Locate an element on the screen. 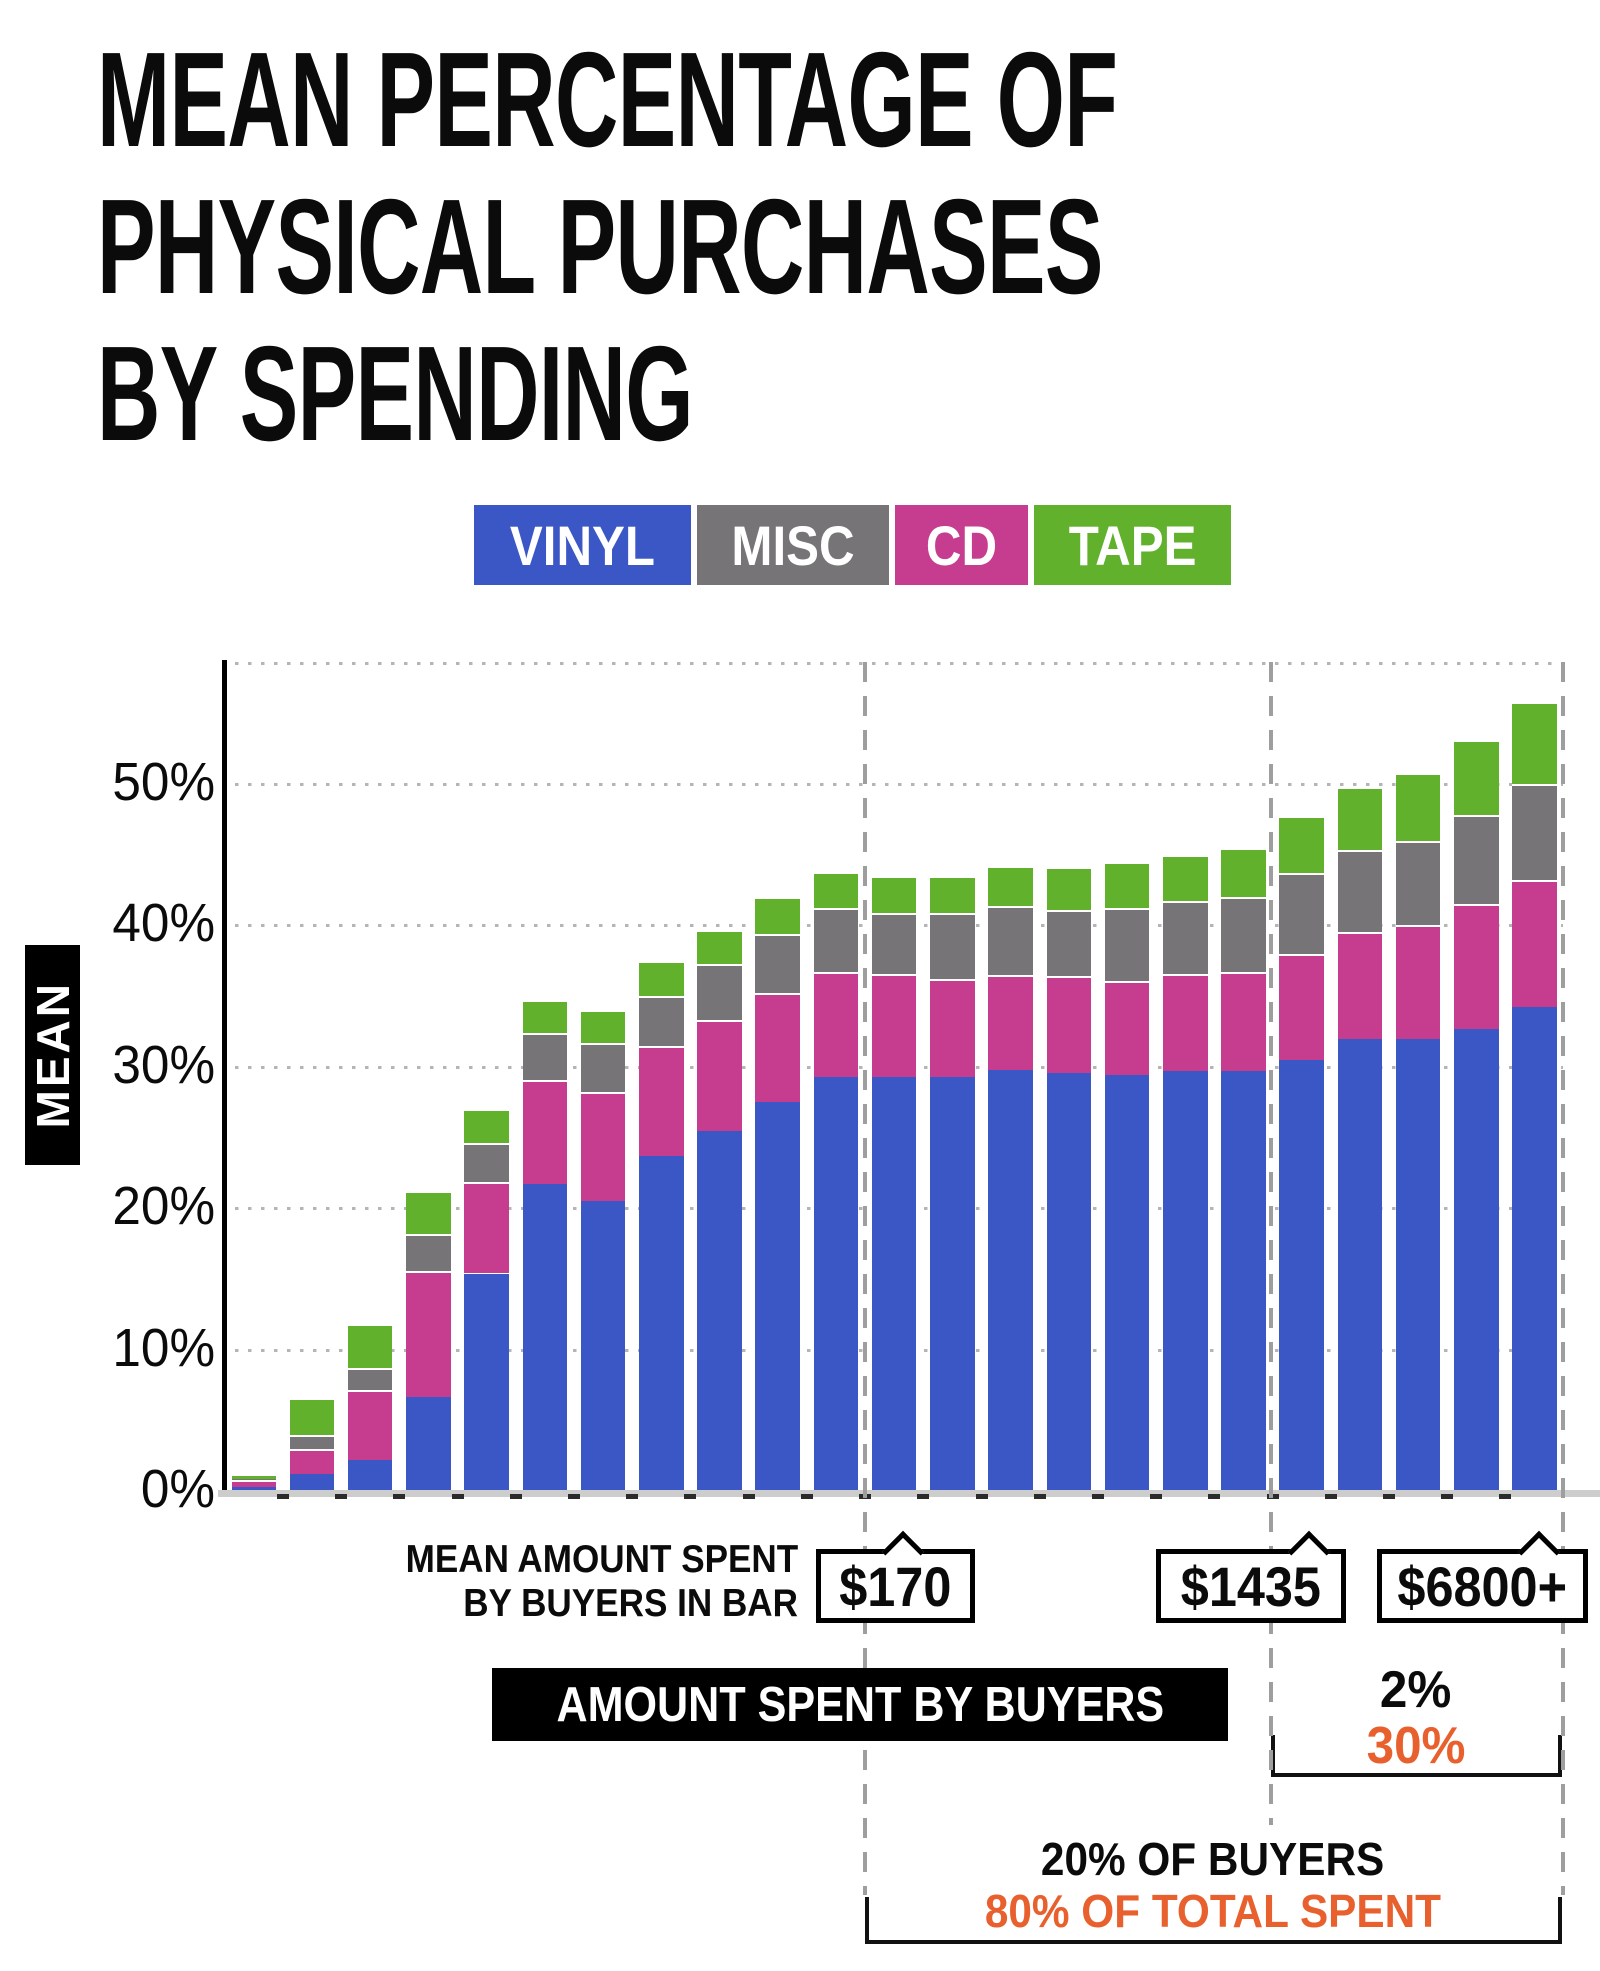 The width and height of the screenshot is (1600, 1971). x-axis-title-text: AMOUNT SPENT BY BUYERS is located at coordinates (860, 1704).